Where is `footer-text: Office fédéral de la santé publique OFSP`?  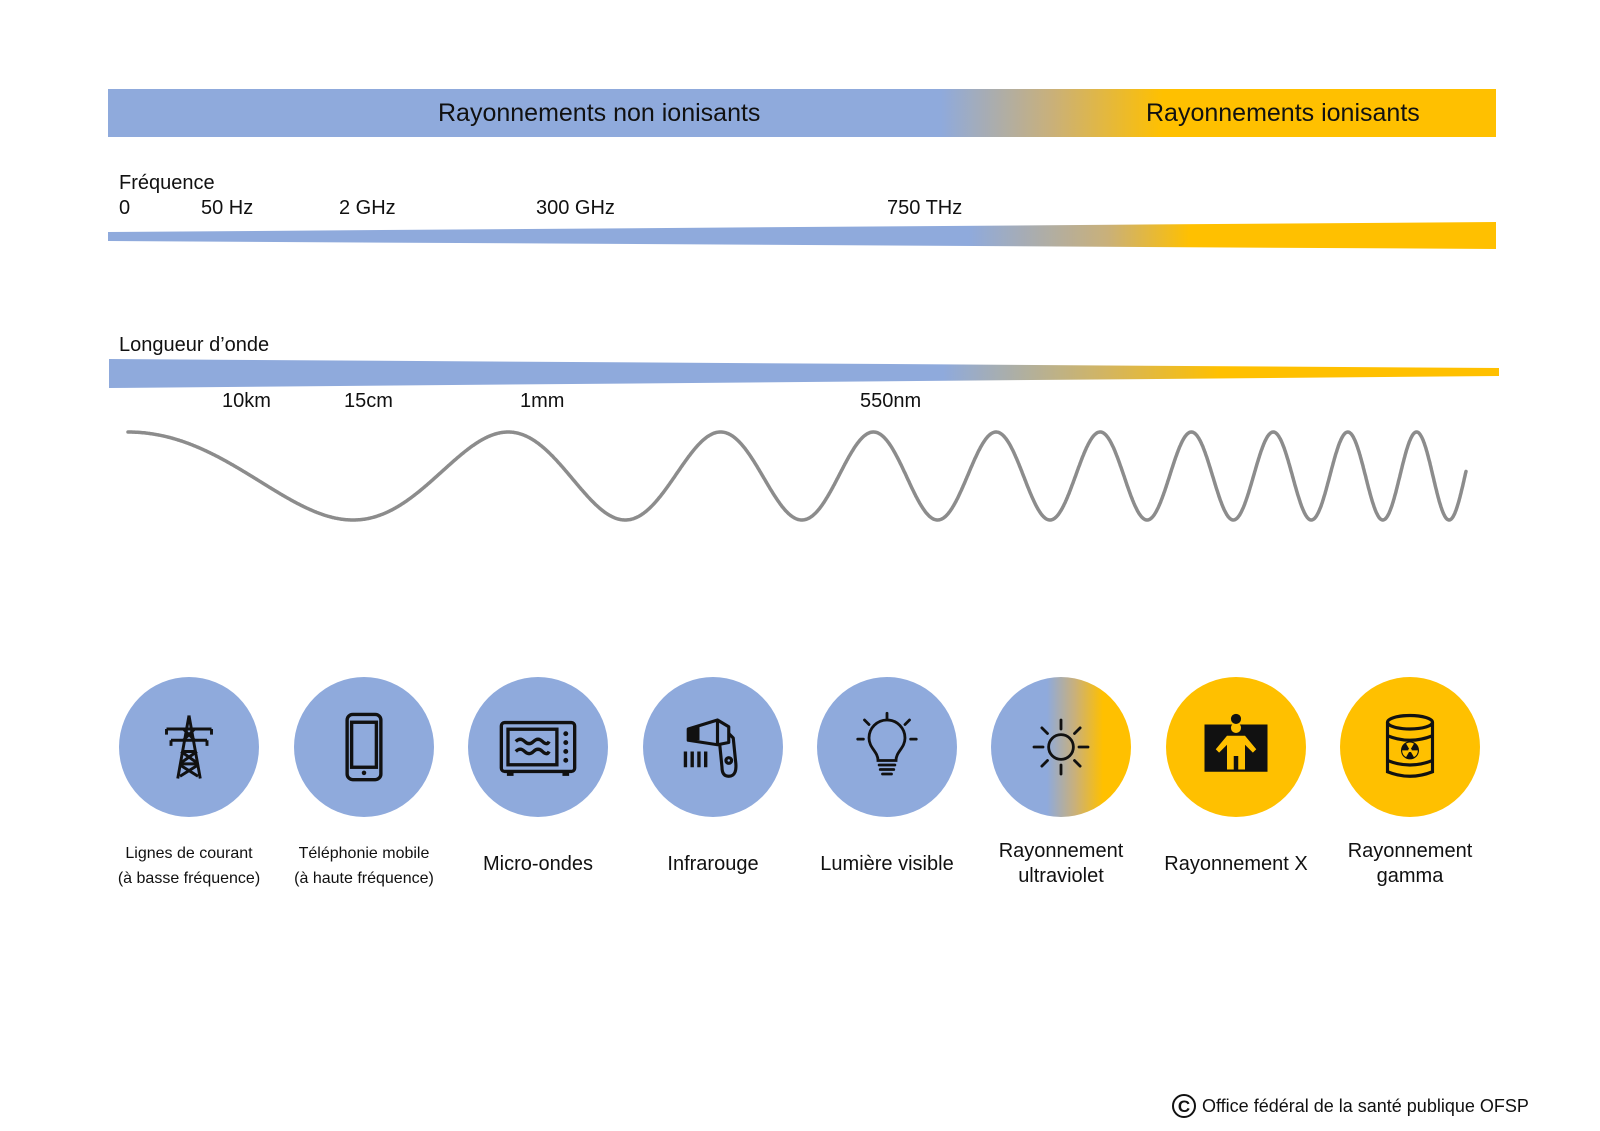
footer-text: Office fédéral de la santé publique OFSP is located at coordinates (1365, 1105).